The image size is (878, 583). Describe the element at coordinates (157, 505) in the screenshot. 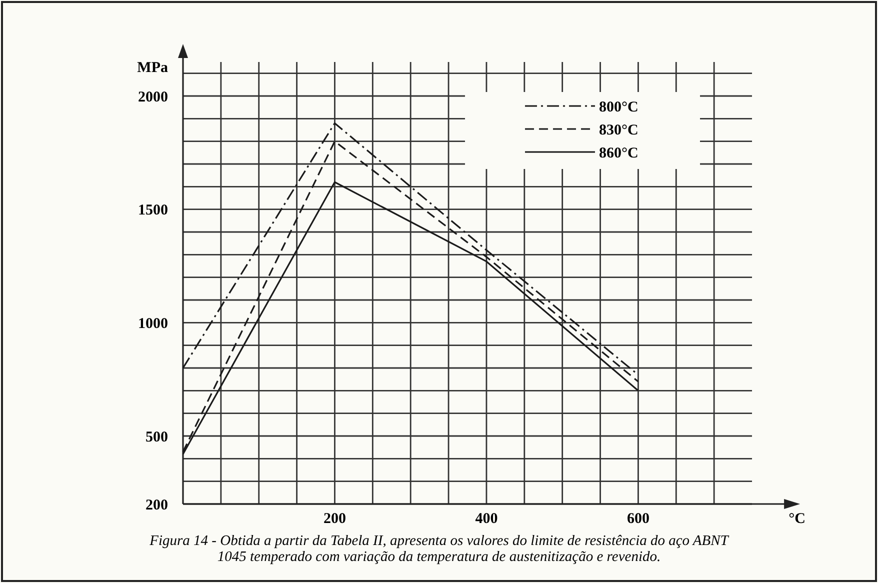

I see `y-tick-label: 200` at that location.